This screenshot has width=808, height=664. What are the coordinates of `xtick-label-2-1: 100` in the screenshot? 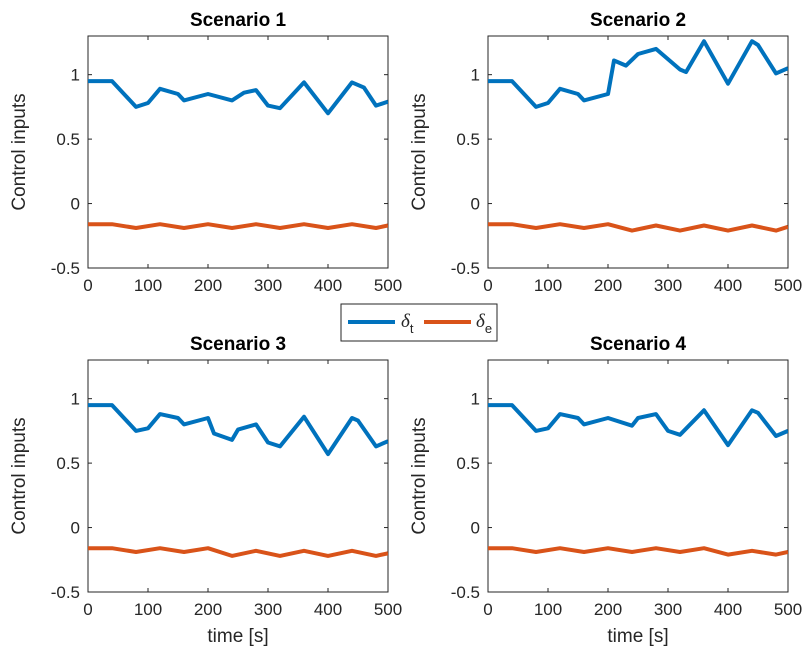 It's located at (548, 285).